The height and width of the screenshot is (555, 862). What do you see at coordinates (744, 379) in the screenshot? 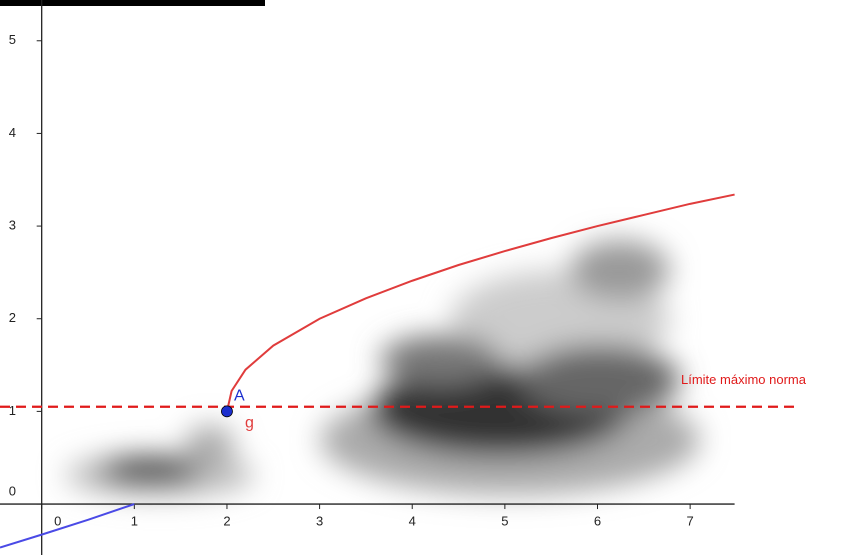
I see `limit-label: Límite máximo norma` at bounding box center [744, 379].